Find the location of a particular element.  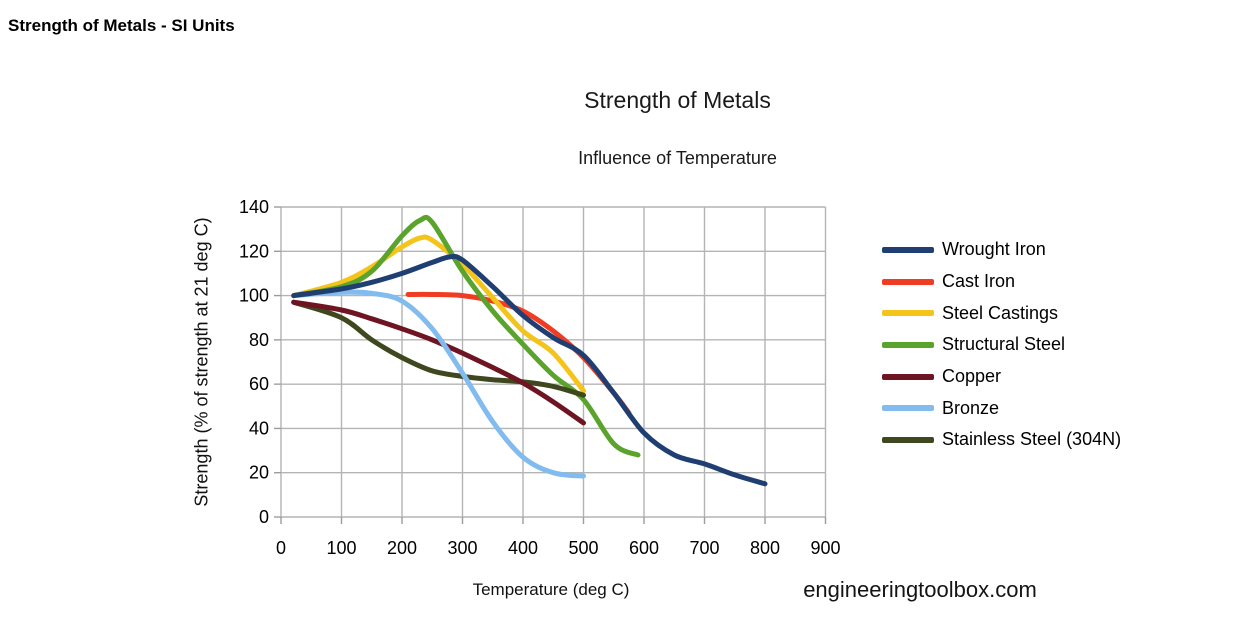

x-tick-label: 500 is located at coordinates (583, 548).